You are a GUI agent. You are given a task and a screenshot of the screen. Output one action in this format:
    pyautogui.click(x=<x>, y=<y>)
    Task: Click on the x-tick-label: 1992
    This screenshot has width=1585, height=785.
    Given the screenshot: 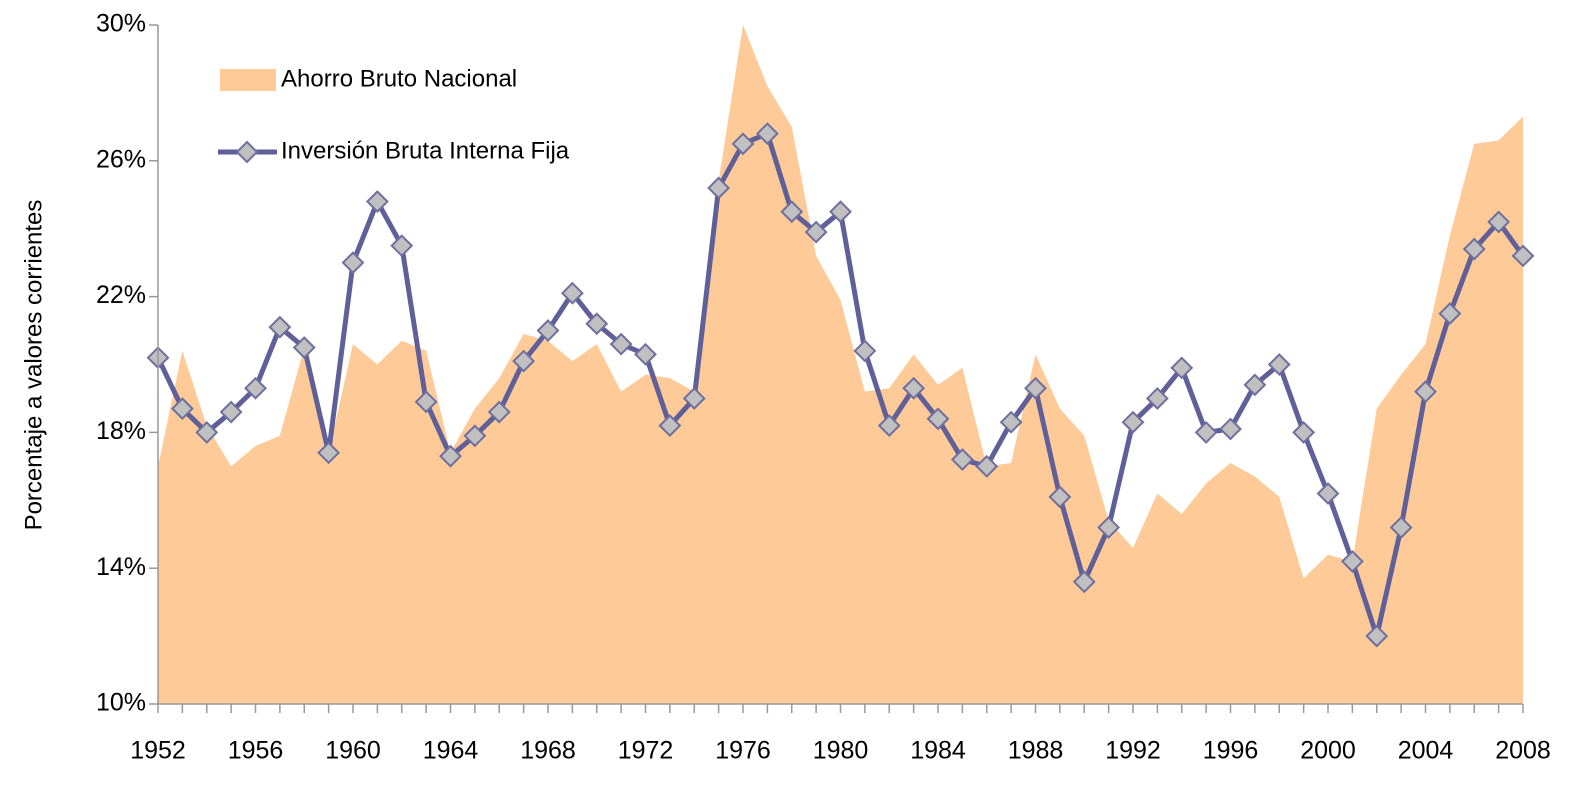 What is the action you would take?
    pyautogui.click(x=1133, y=751)
    